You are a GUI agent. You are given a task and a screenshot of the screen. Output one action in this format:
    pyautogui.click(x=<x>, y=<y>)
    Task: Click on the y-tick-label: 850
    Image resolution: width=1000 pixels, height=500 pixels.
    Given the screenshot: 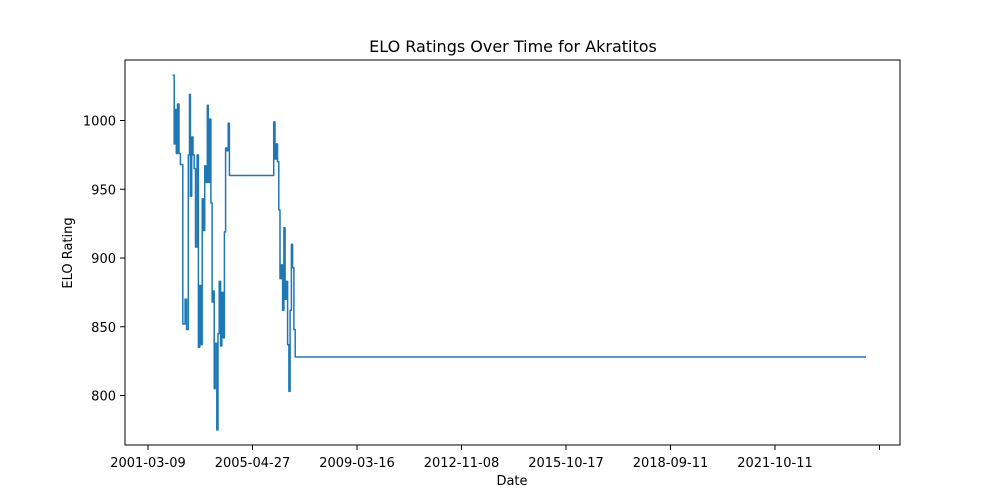 What is the action you would take?
    pyautogui.click(x=103, y=328)
    